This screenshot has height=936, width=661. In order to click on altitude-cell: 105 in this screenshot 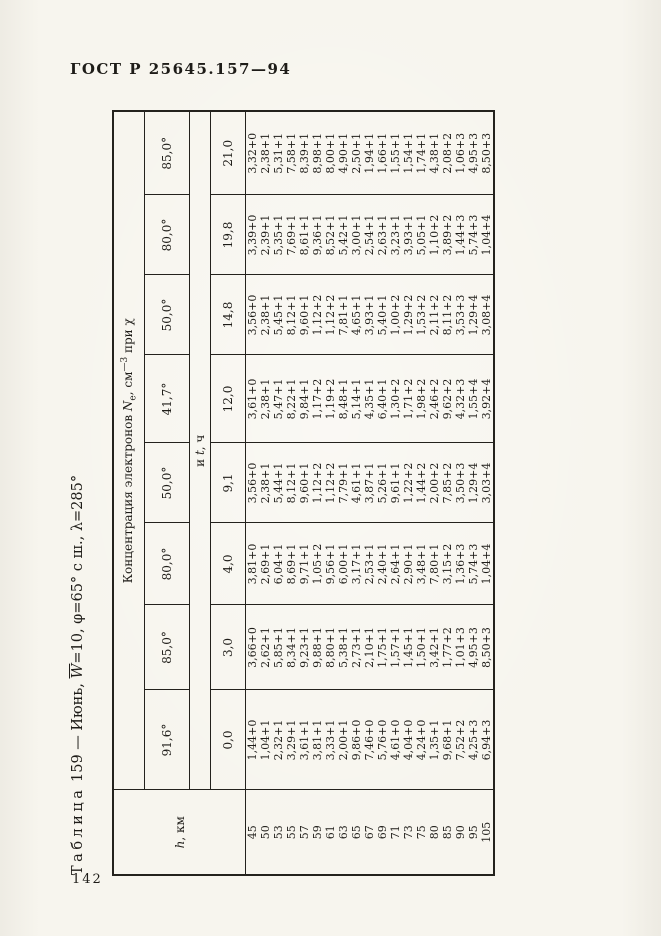, I will do `click(487, 832)`.